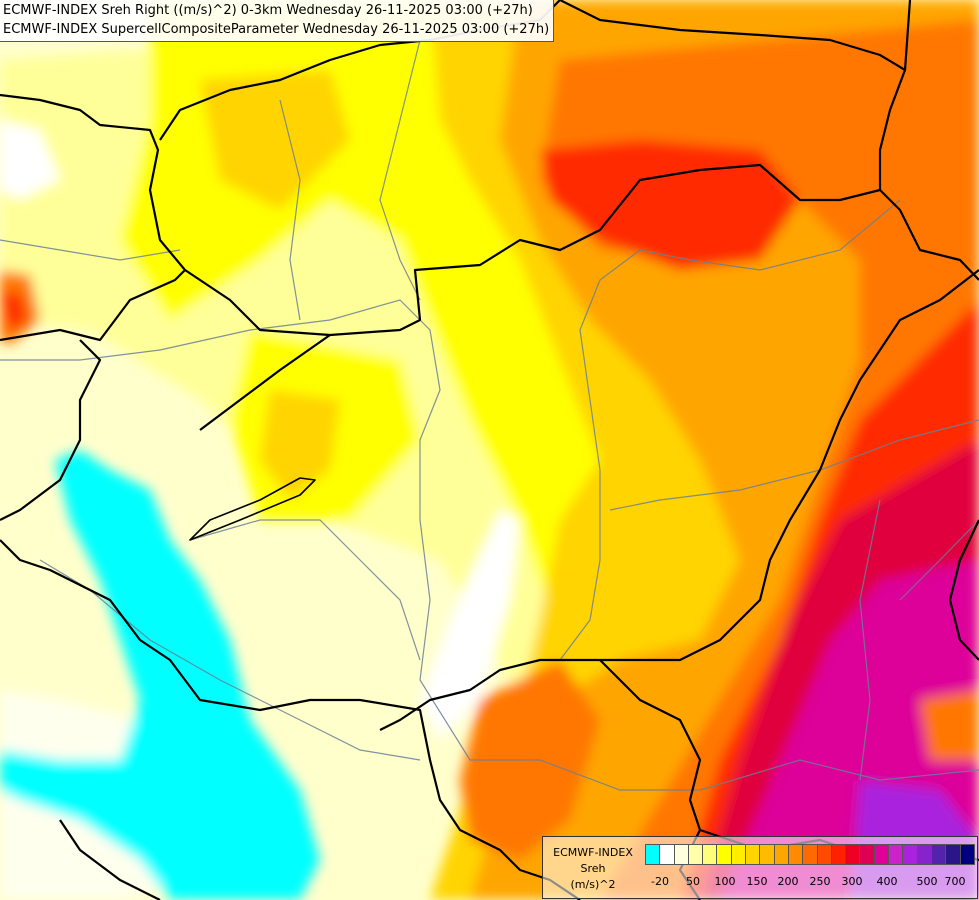  I want to click on border-romania-east, so click(963, 590).